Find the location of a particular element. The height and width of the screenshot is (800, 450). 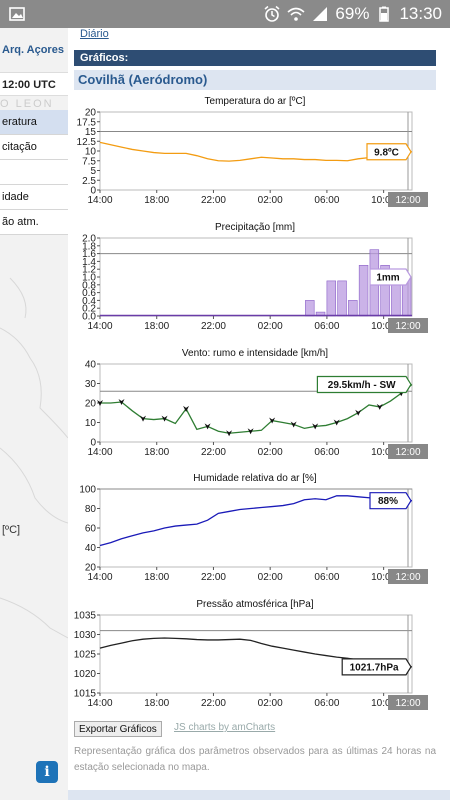

export-charts-button: Exportar Gráficos is located at coordinates (118, 729).